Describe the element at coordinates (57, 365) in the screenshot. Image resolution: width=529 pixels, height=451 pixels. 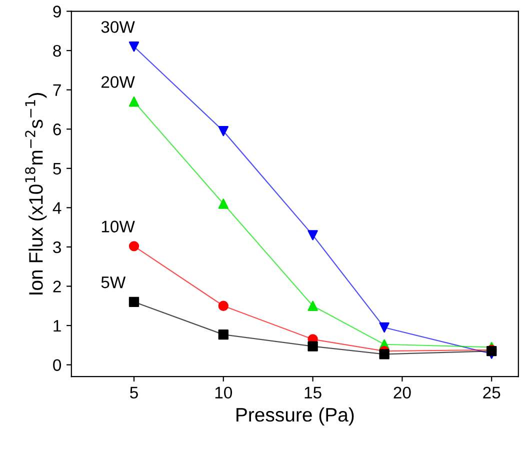
I see `y-tick-label: 0` at that location.